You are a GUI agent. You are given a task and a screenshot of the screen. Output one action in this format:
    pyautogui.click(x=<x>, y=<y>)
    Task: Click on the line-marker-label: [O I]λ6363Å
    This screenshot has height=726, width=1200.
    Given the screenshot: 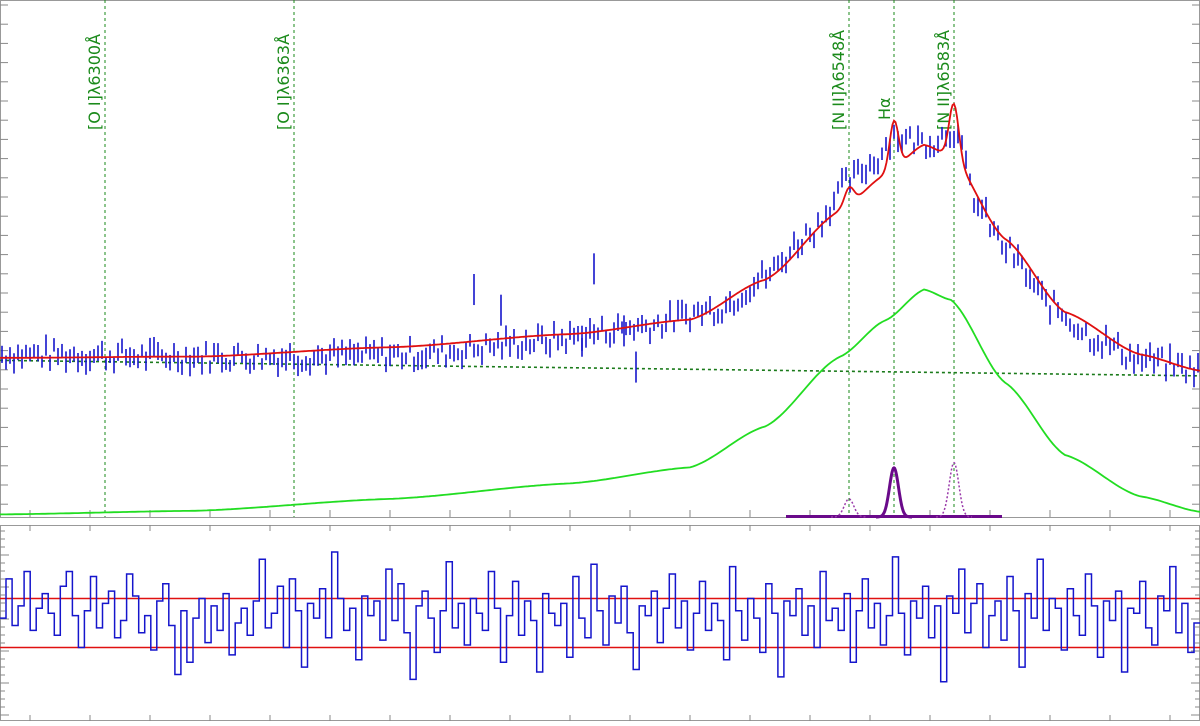 What is the action you would take?
    pyautogui.click(x=283, y=82)
    